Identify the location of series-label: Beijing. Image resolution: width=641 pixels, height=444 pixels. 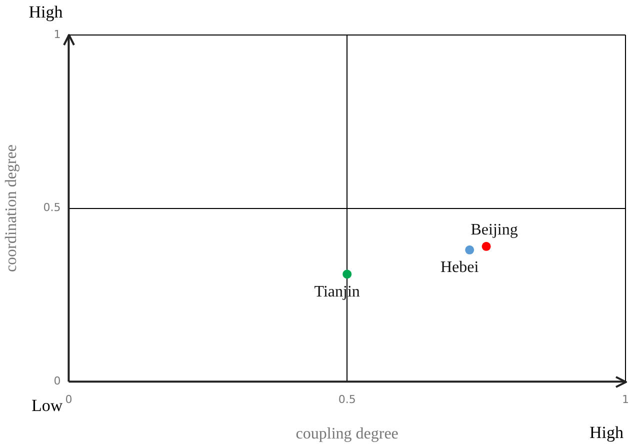
(494, 230).